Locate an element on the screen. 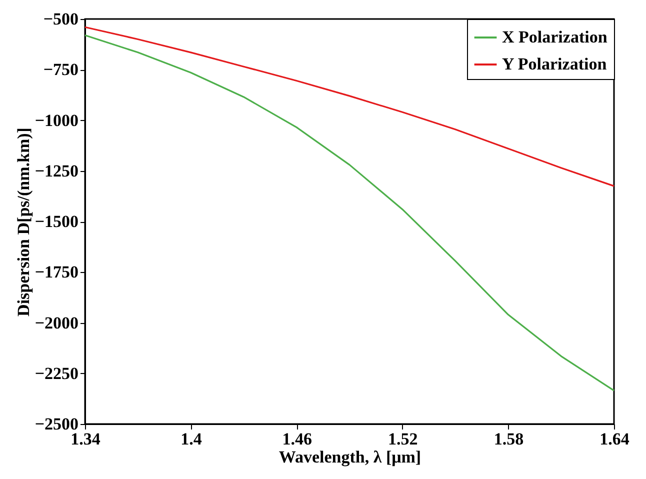 The image size is (646, 479). x-tick-label: 1.4 is located at coordinates (191, 439).